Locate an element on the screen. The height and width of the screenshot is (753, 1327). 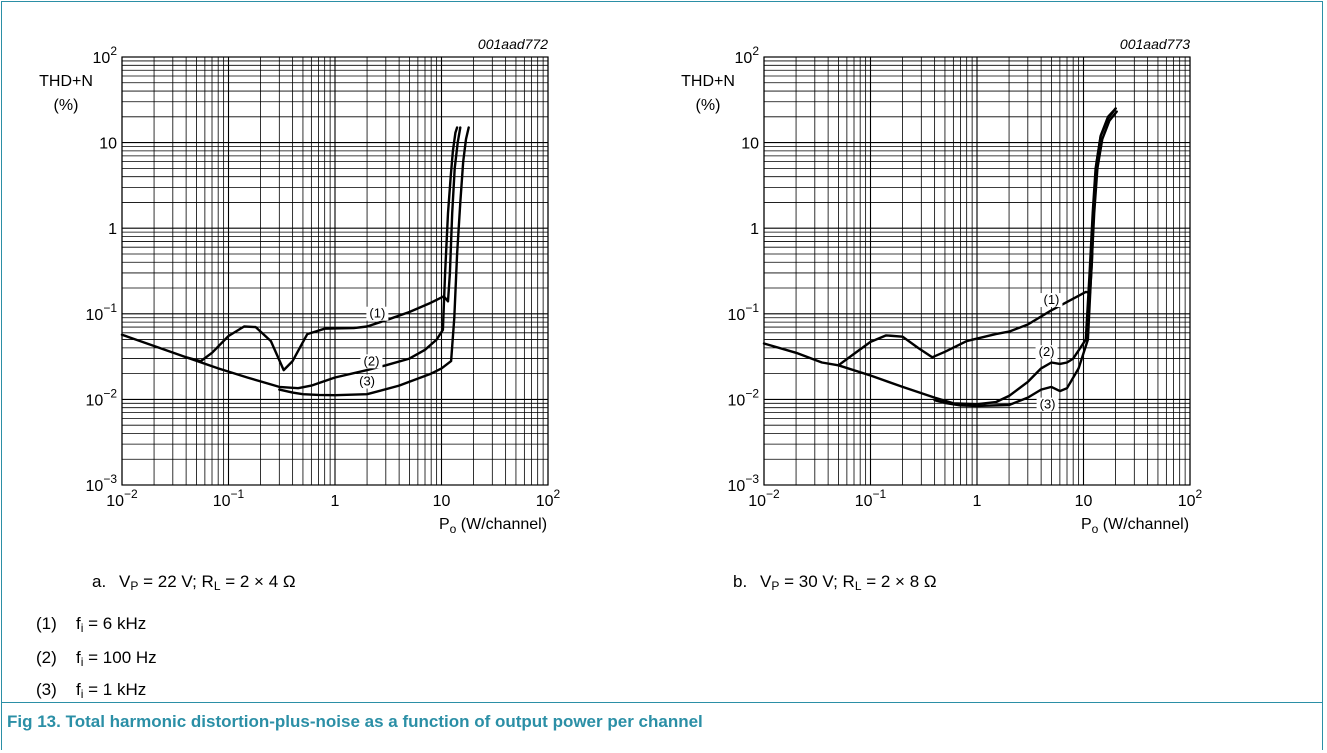
legend-text: fi = 6 kHz is located at coordinates (111, 624).